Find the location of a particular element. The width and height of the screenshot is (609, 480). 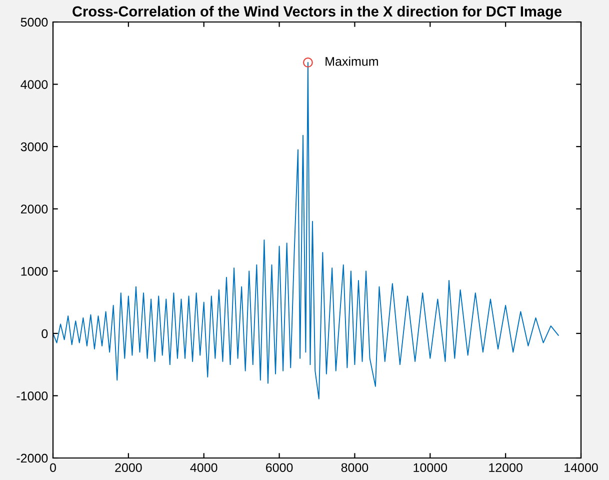

chart-title: Cross-Correlation of the Wind Vectors in the X direction for DCT Image is located at coordinates (317, 13).